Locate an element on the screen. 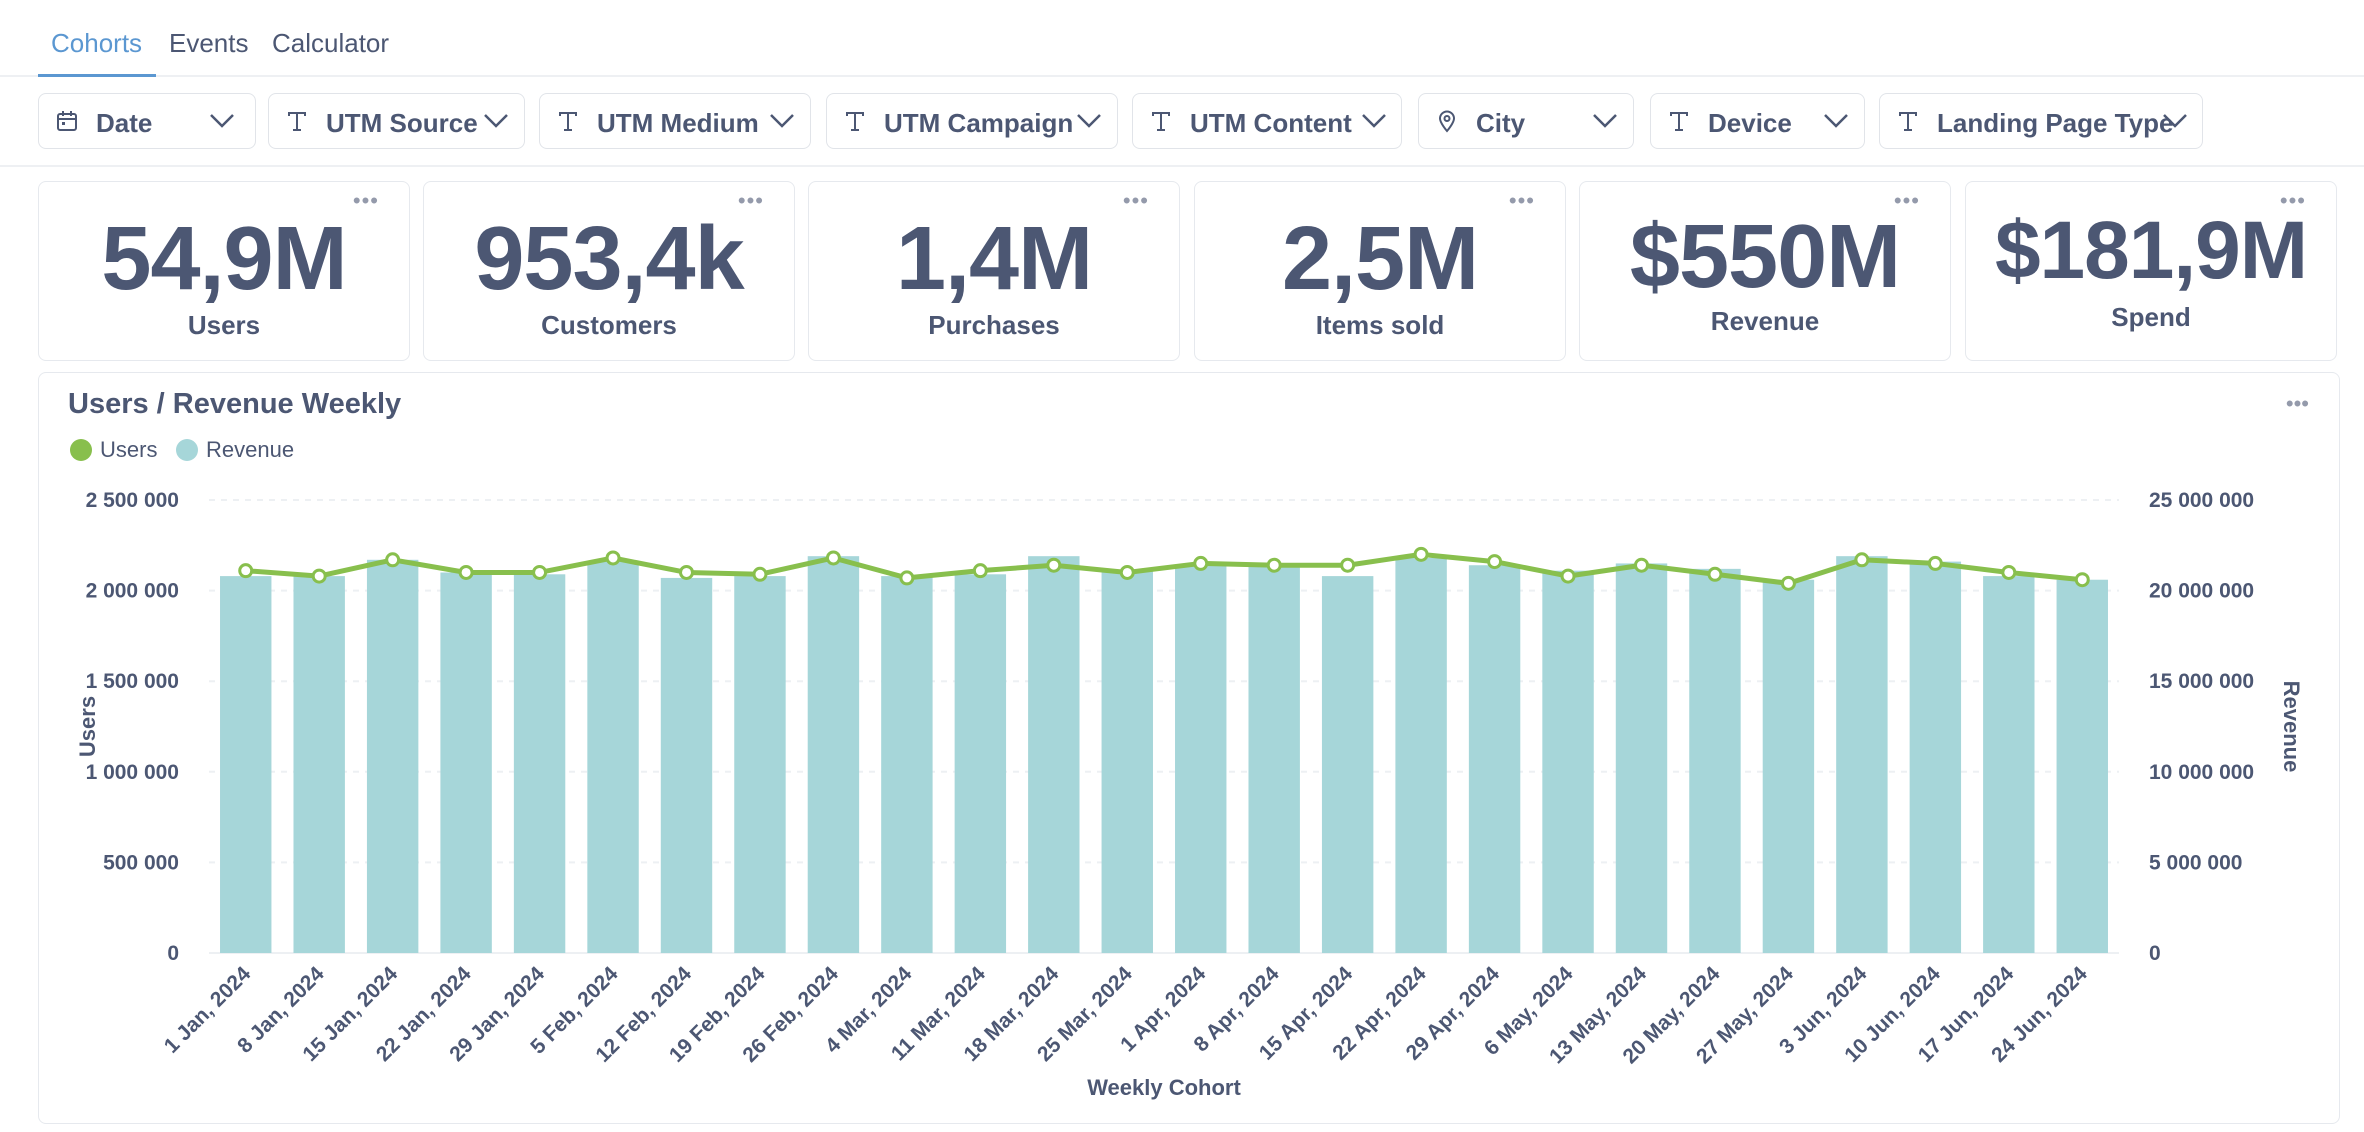 The width and height of the screenshot is (2364, 1132). y-axis-tick-label: 2 000 000 is located at coordinates (132, 591).